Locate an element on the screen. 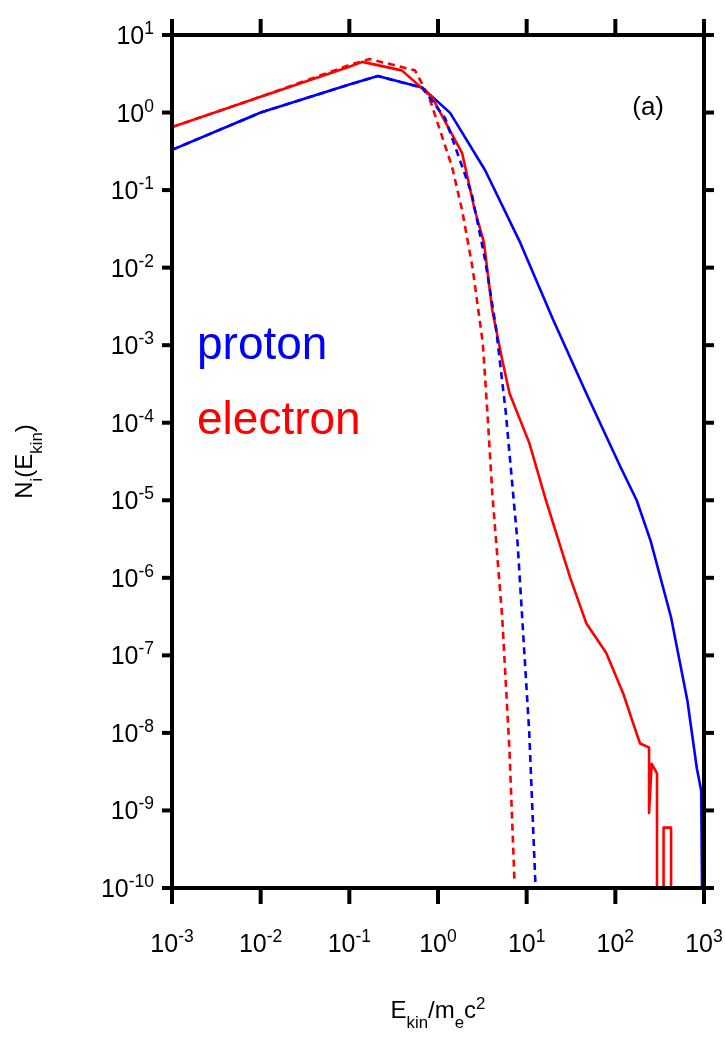 This screenshot has width=726, height=1052. x-tick-label: 10$^{-2}$ is located at coordinates (260, 941).